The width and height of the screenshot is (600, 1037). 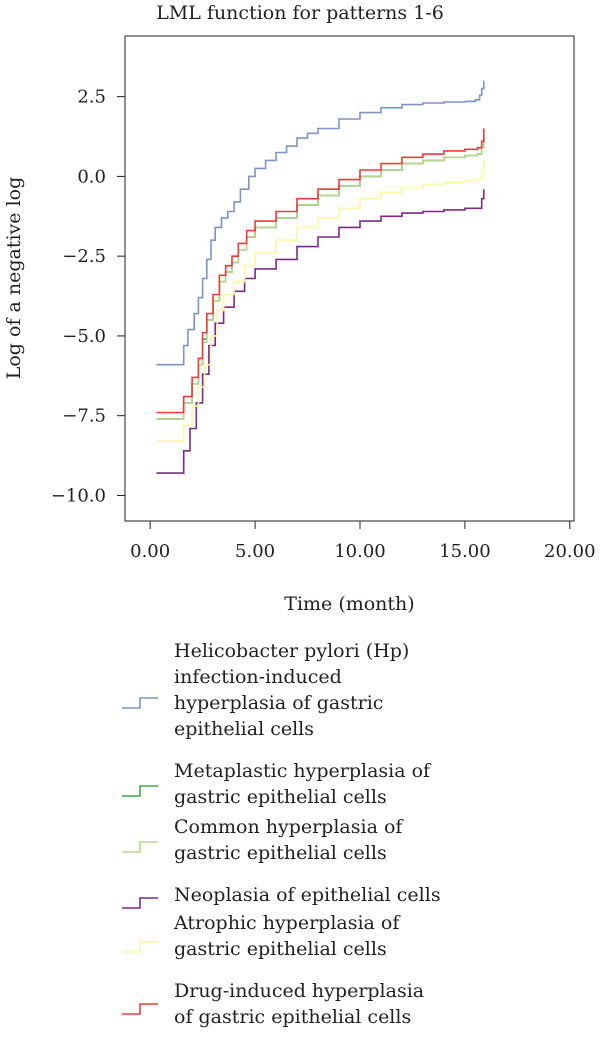 I want to click on y-tick-label: −7.5, so click(x=84, y=416).